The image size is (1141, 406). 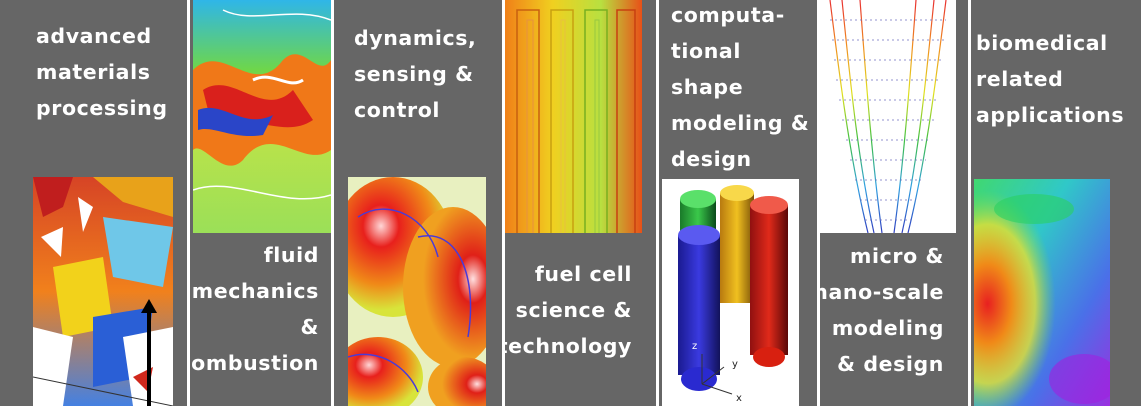 I want to click on x-axis-label: x, so click(x=739, y=398).